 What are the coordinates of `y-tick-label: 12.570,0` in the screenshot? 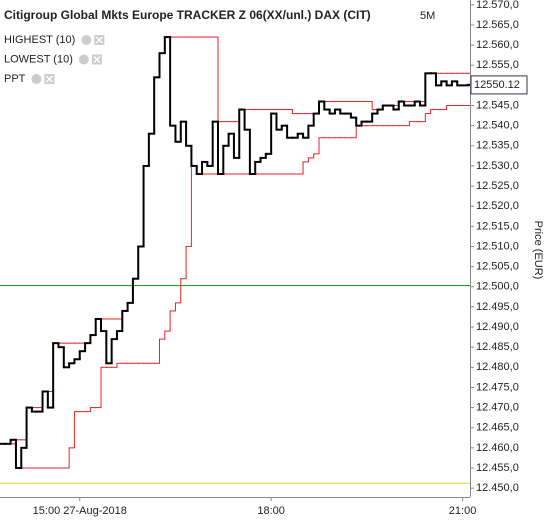 It's located at (497, 5).